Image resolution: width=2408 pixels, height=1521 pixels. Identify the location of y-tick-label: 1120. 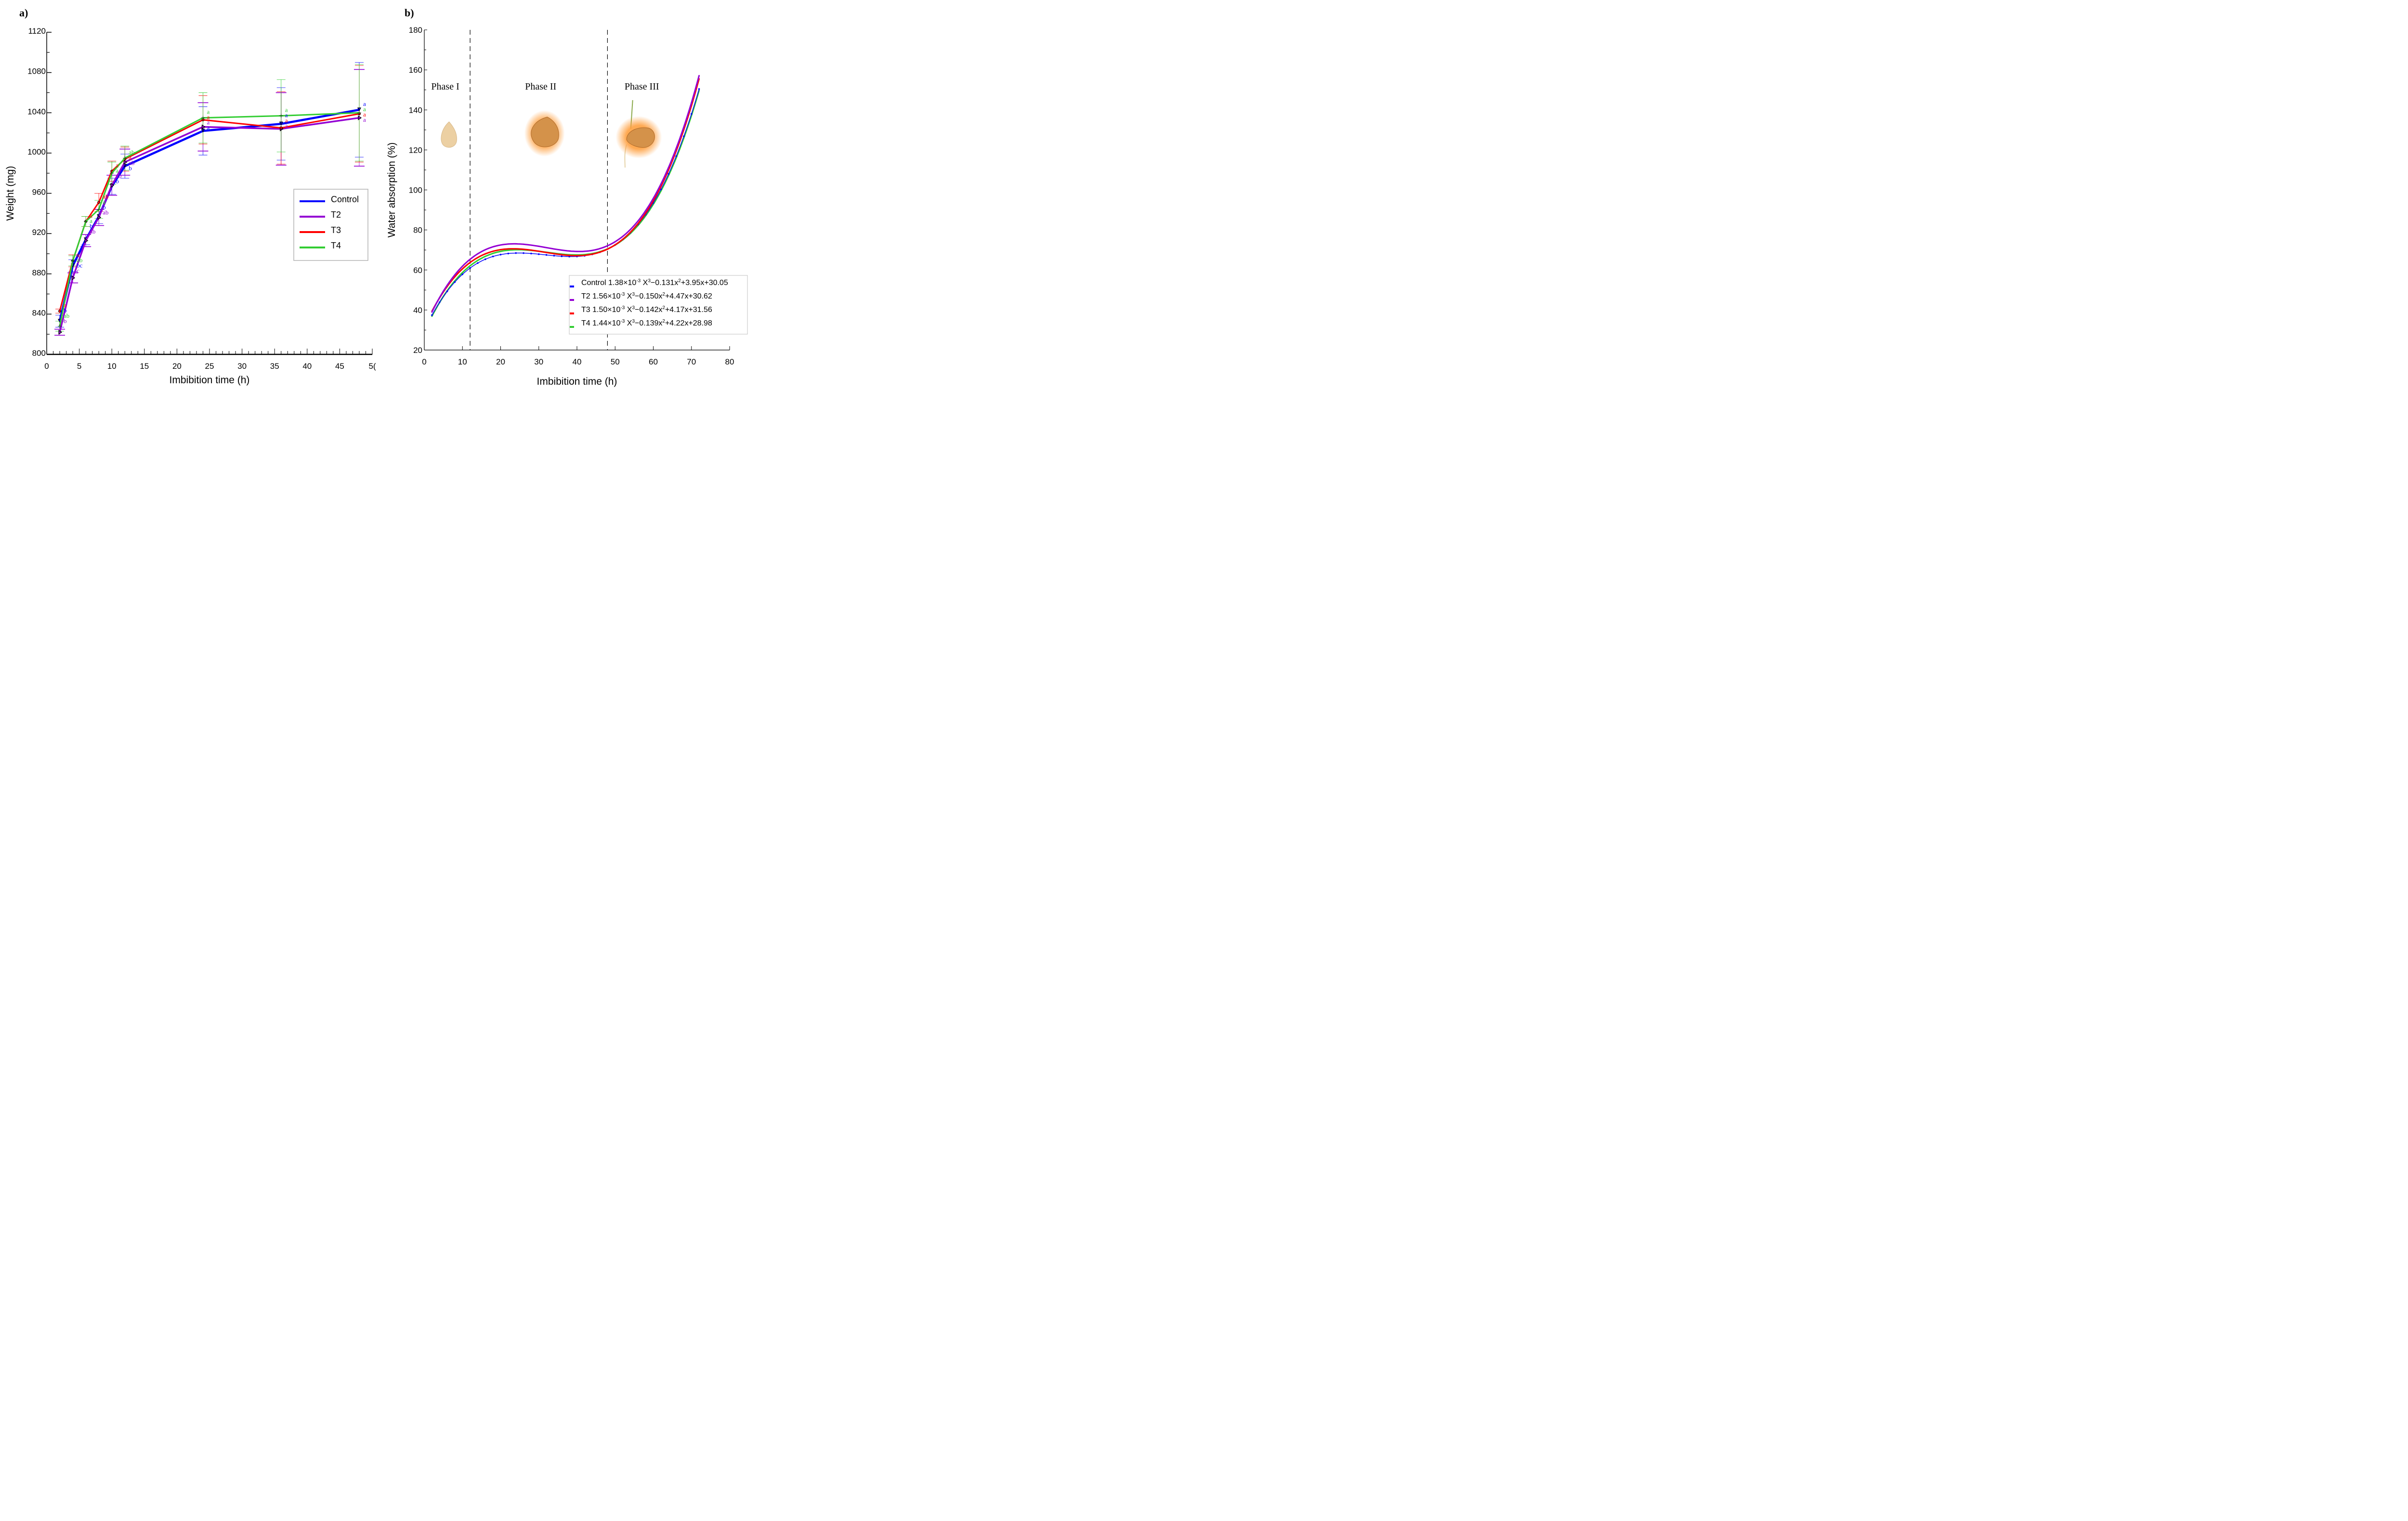
(37, 31).